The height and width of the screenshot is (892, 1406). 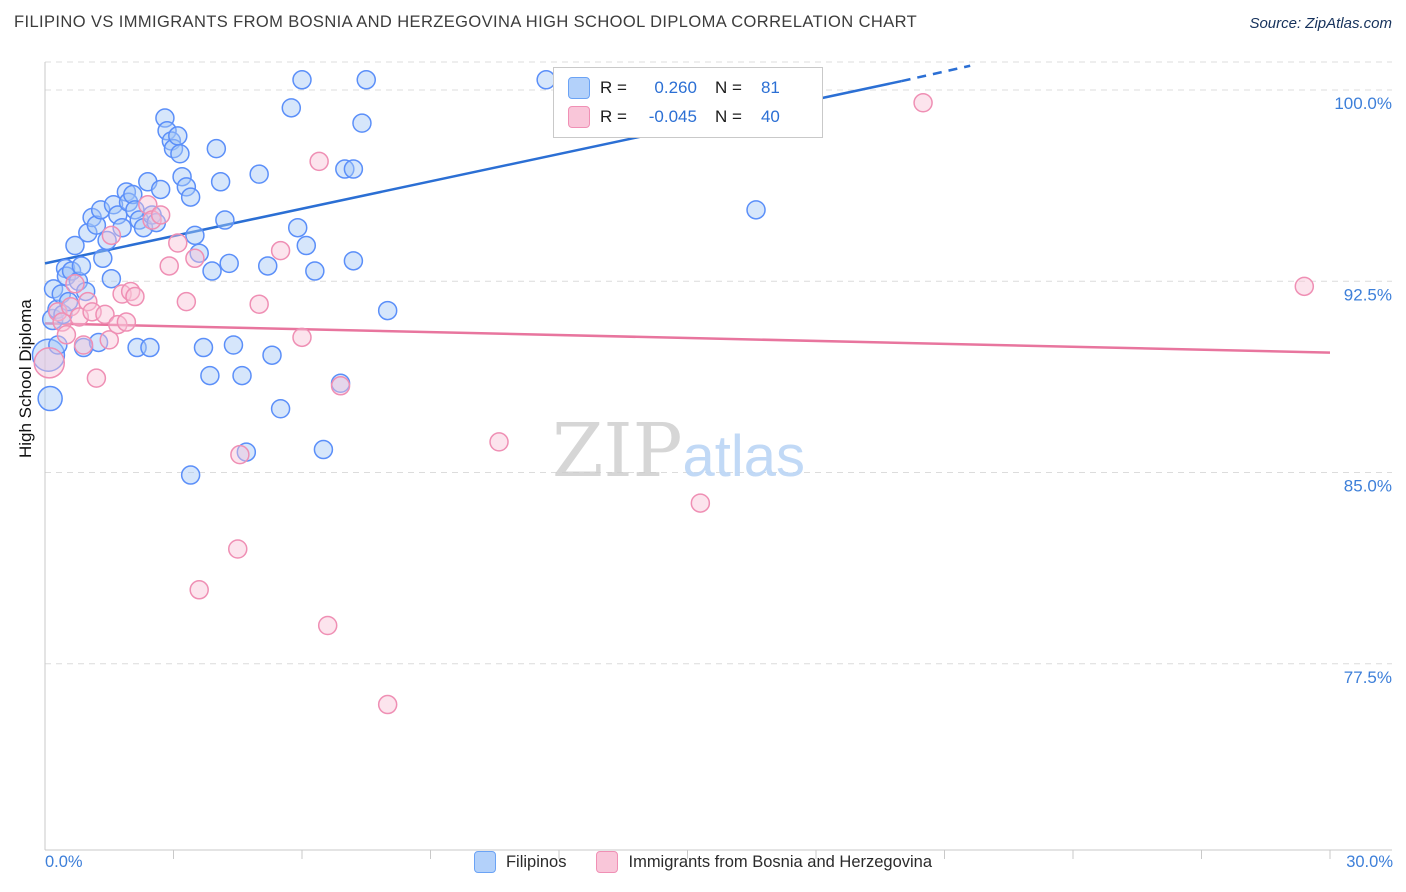 What do you see at coordinates (1320, 23) in the screenshot?
I see `source-attribution: Source: ZipAtlas.com` at bounding box center [1320, 23].